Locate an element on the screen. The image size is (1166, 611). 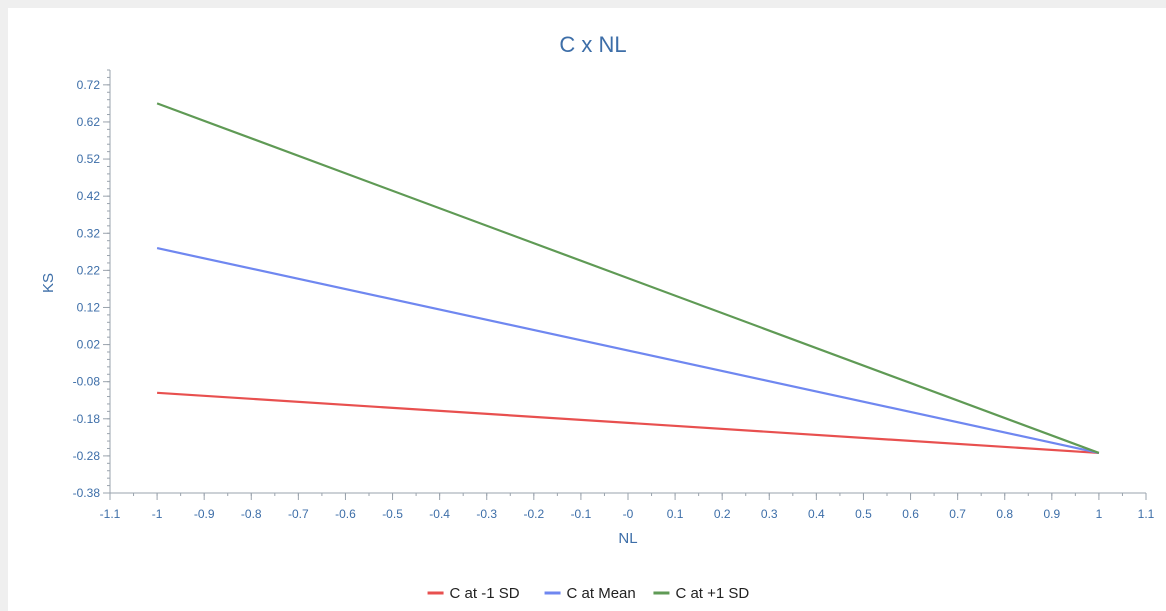
x-axis-title: NL is located at coordinates (627, 538).